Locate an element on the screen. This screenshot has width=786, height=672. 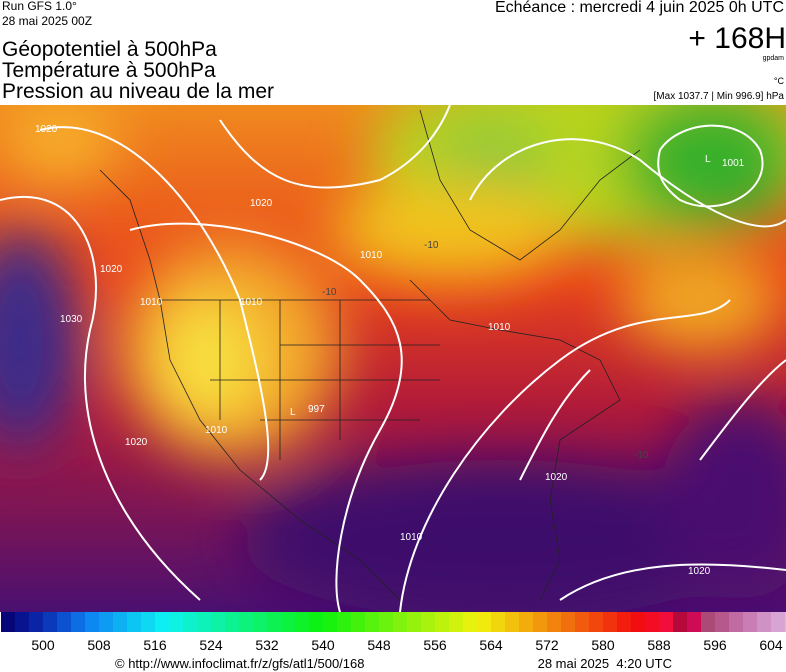
colorbar-label: 500 is located at coordinates (43, 645).